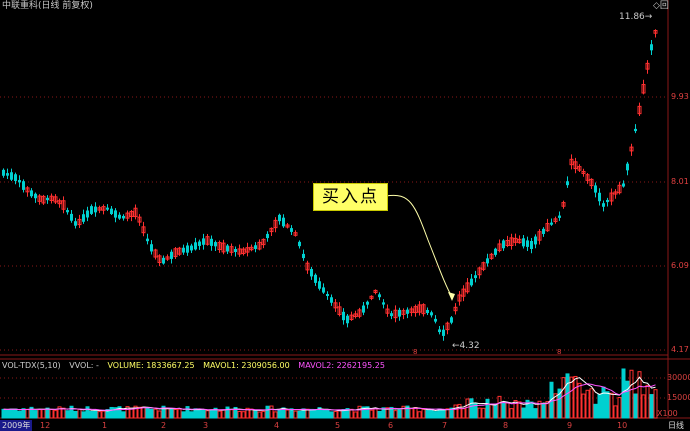 This screenshot has width=690, height=431. What do you see at coordinates (338, 425) in the screenshot?
I see `timeline-month: 5` at bounding box center [338, 425].